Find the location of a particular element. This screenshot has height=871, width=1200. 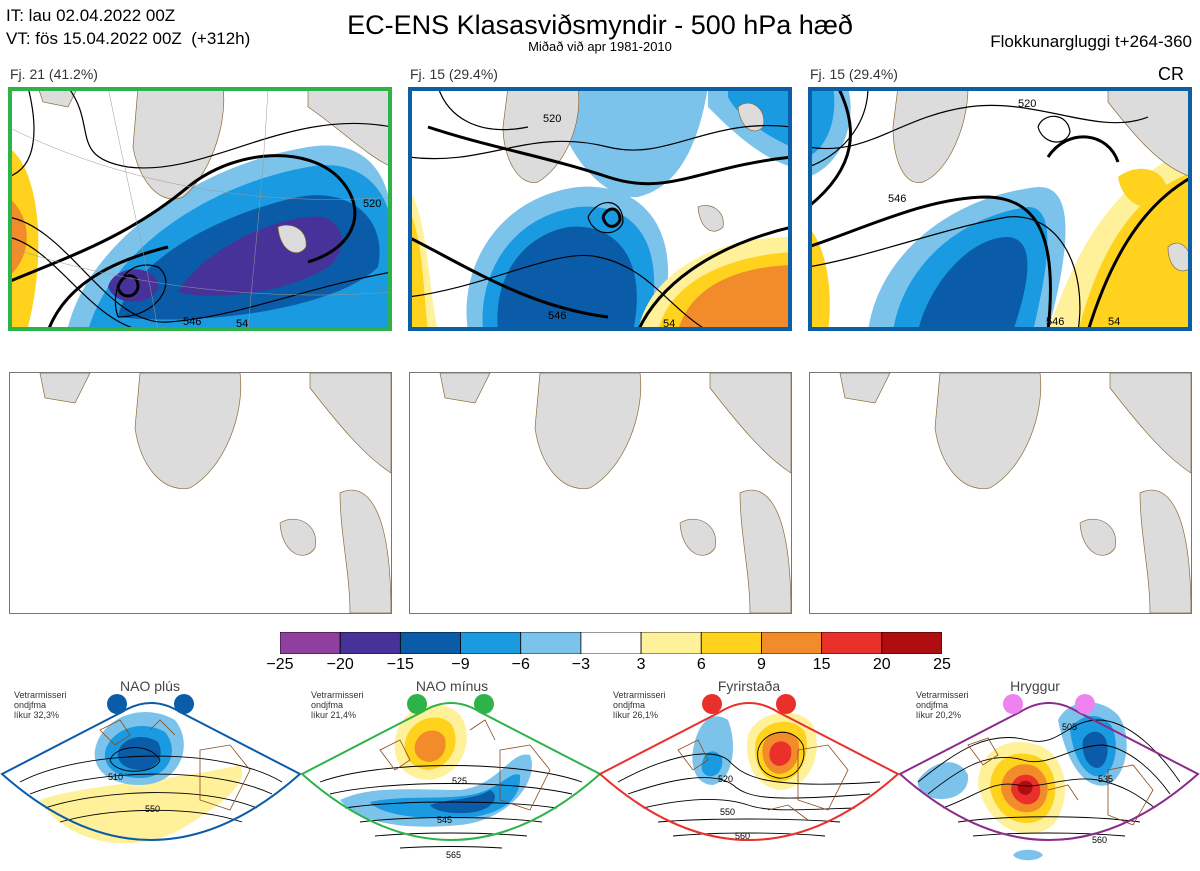

cluster-3-extra-label: CR is located at coordinates (1171, 74).